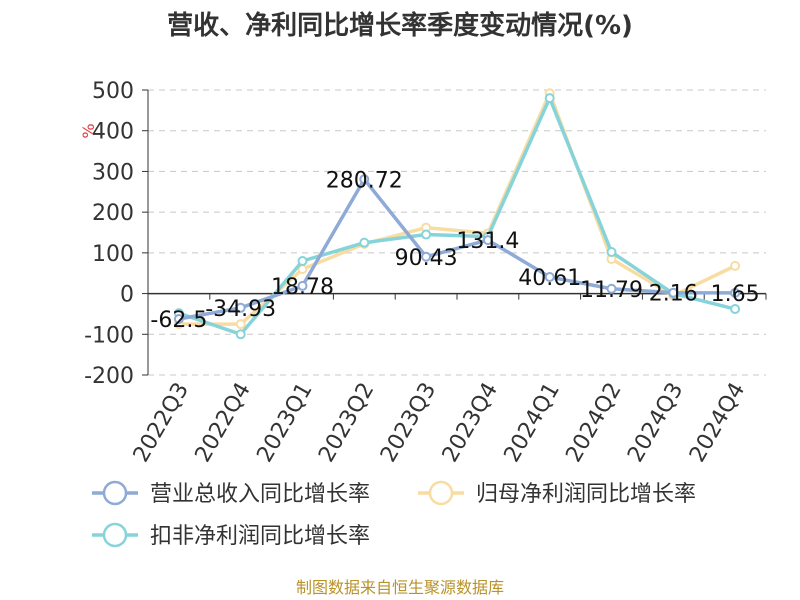 This screenshot has width=800, height=600. What do you see at coordinates (586, 494) in the screenshot?
I see `legend-label: 归母净利润同比增长率` at bounding box center [586, 494].